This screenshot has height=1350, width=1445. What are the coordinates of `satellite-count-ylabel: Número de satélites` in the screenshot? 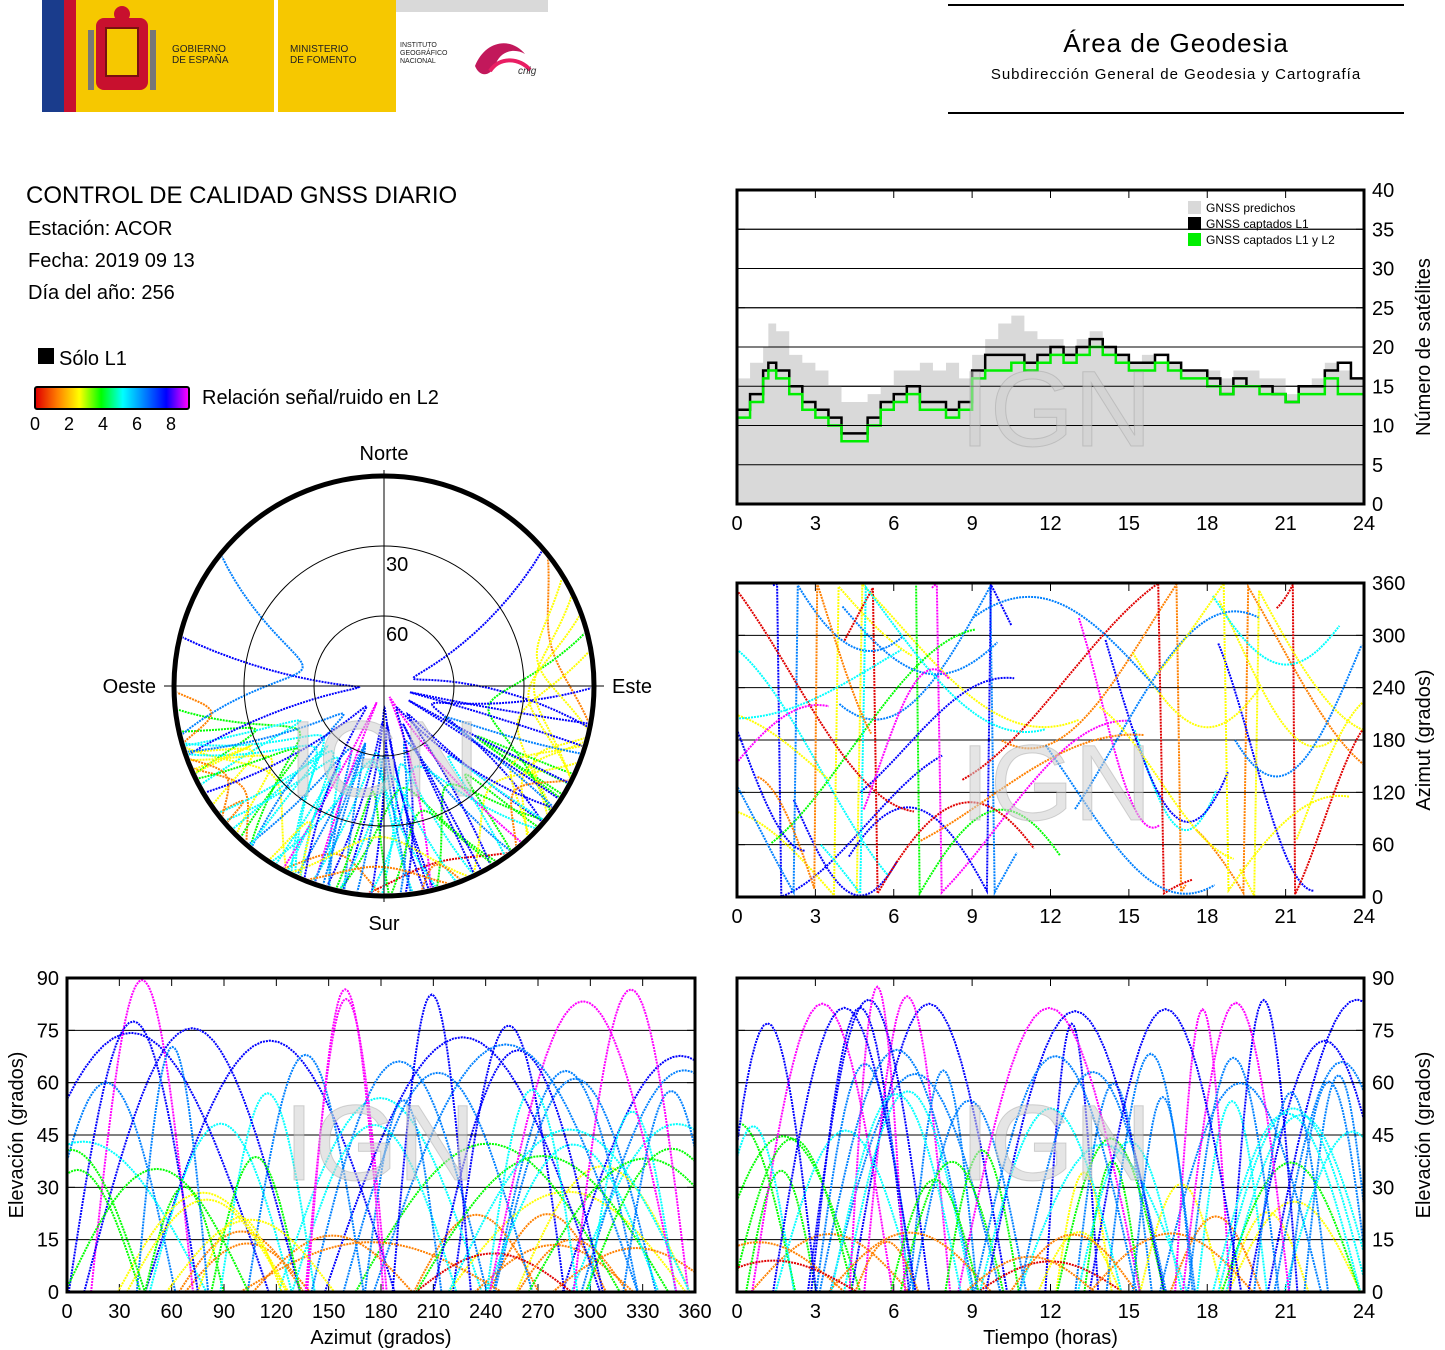 It's located at (1424, 347).